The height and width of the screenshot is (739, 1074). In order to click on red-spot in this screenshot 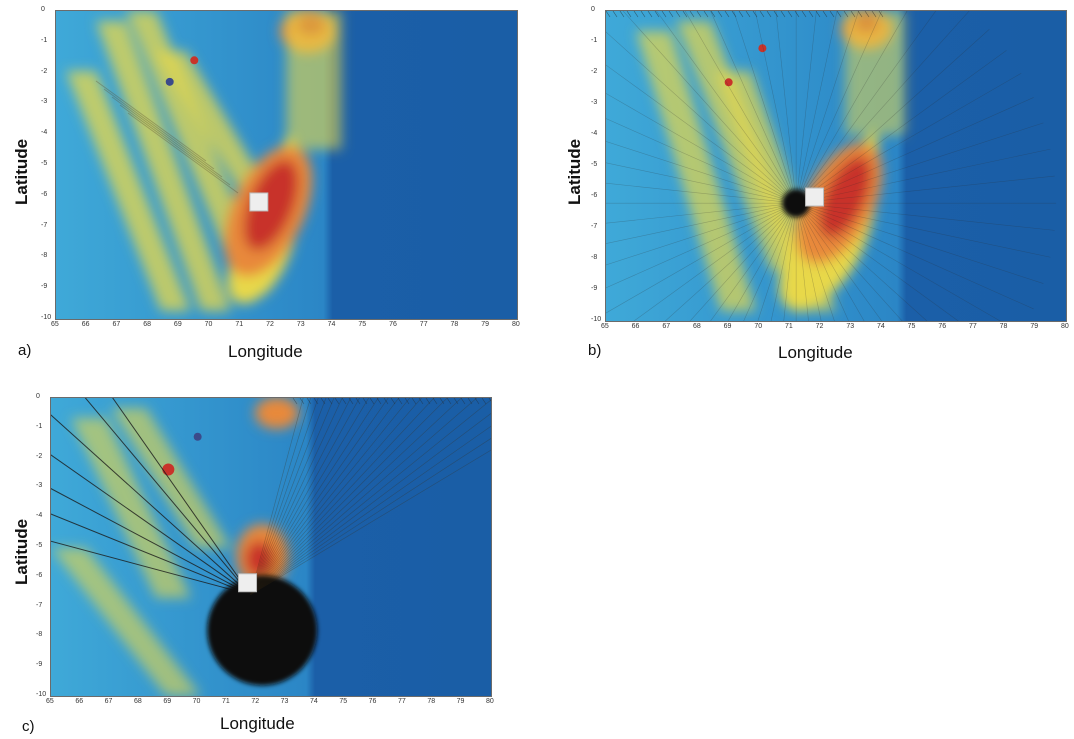, I will do `click(728, 82)`.